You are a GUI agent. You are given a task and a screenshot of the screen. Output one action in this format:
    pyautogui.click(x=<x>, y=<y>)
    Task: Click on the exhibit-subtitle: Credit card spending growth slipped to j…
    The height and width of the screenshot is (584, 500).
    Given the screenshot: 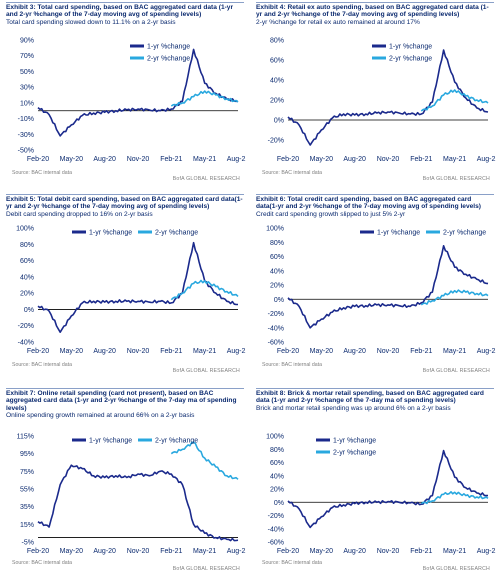 What is the action you would take?
    pyautogui.click(x=331, y=214)
    